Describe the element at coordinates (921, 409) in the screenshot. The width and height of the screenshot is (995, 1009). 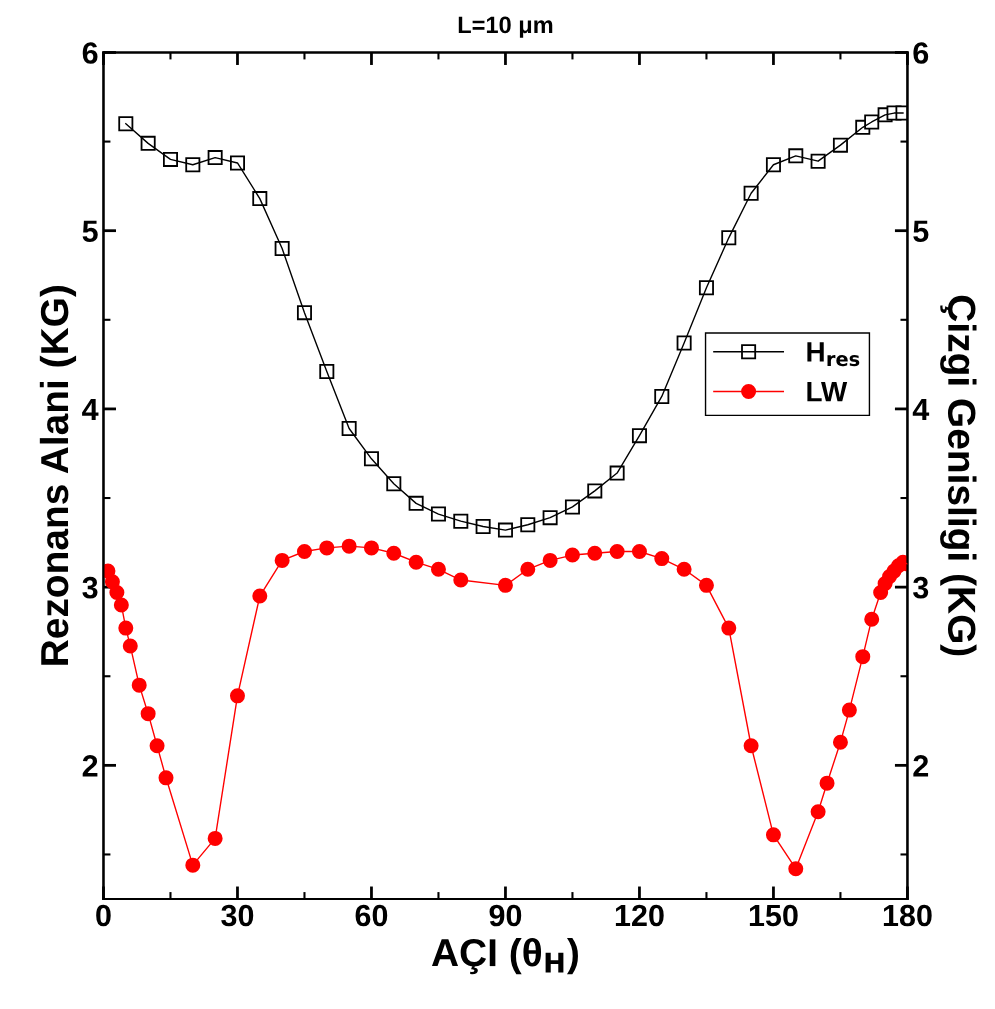
I see `y2-tick-label: 4` at that location.